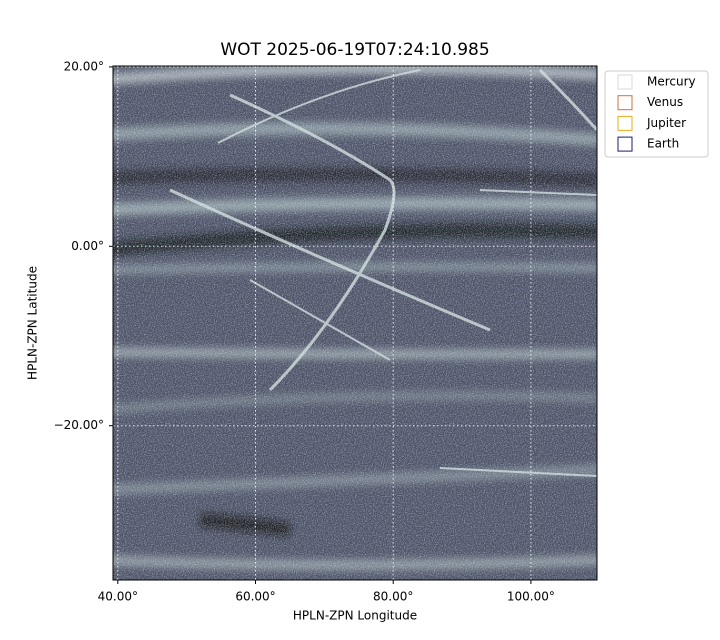 The image size is (720, 640). What do you see at coordinates (87, 246) in the screenshot?
I see `y-tick-label: 0.00°` at bounding box center [87, 246].